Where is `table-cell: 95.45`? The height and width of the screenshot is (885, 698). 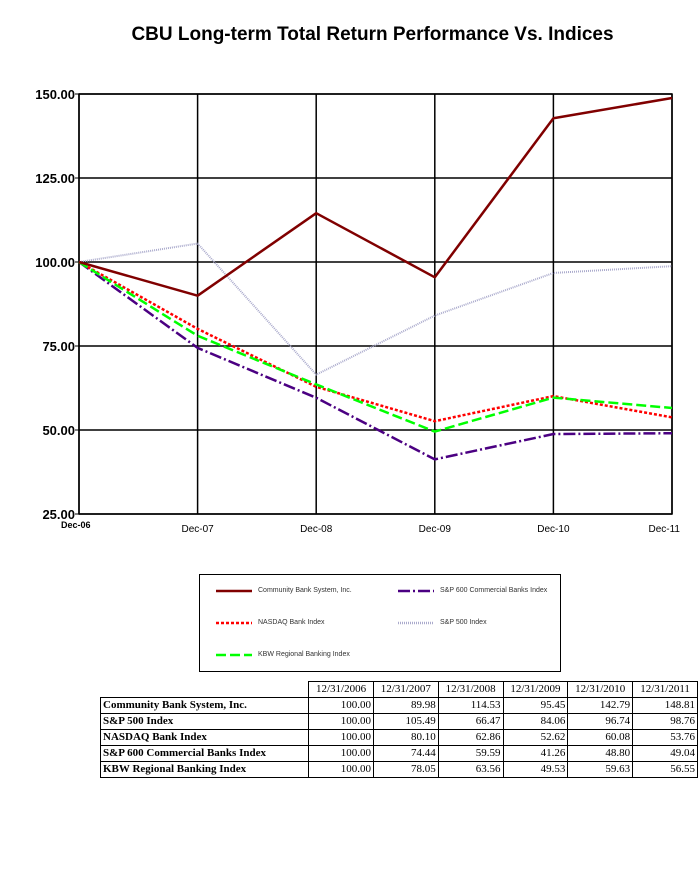 table-cell: 95.45 is located at coordinates (535, 705).